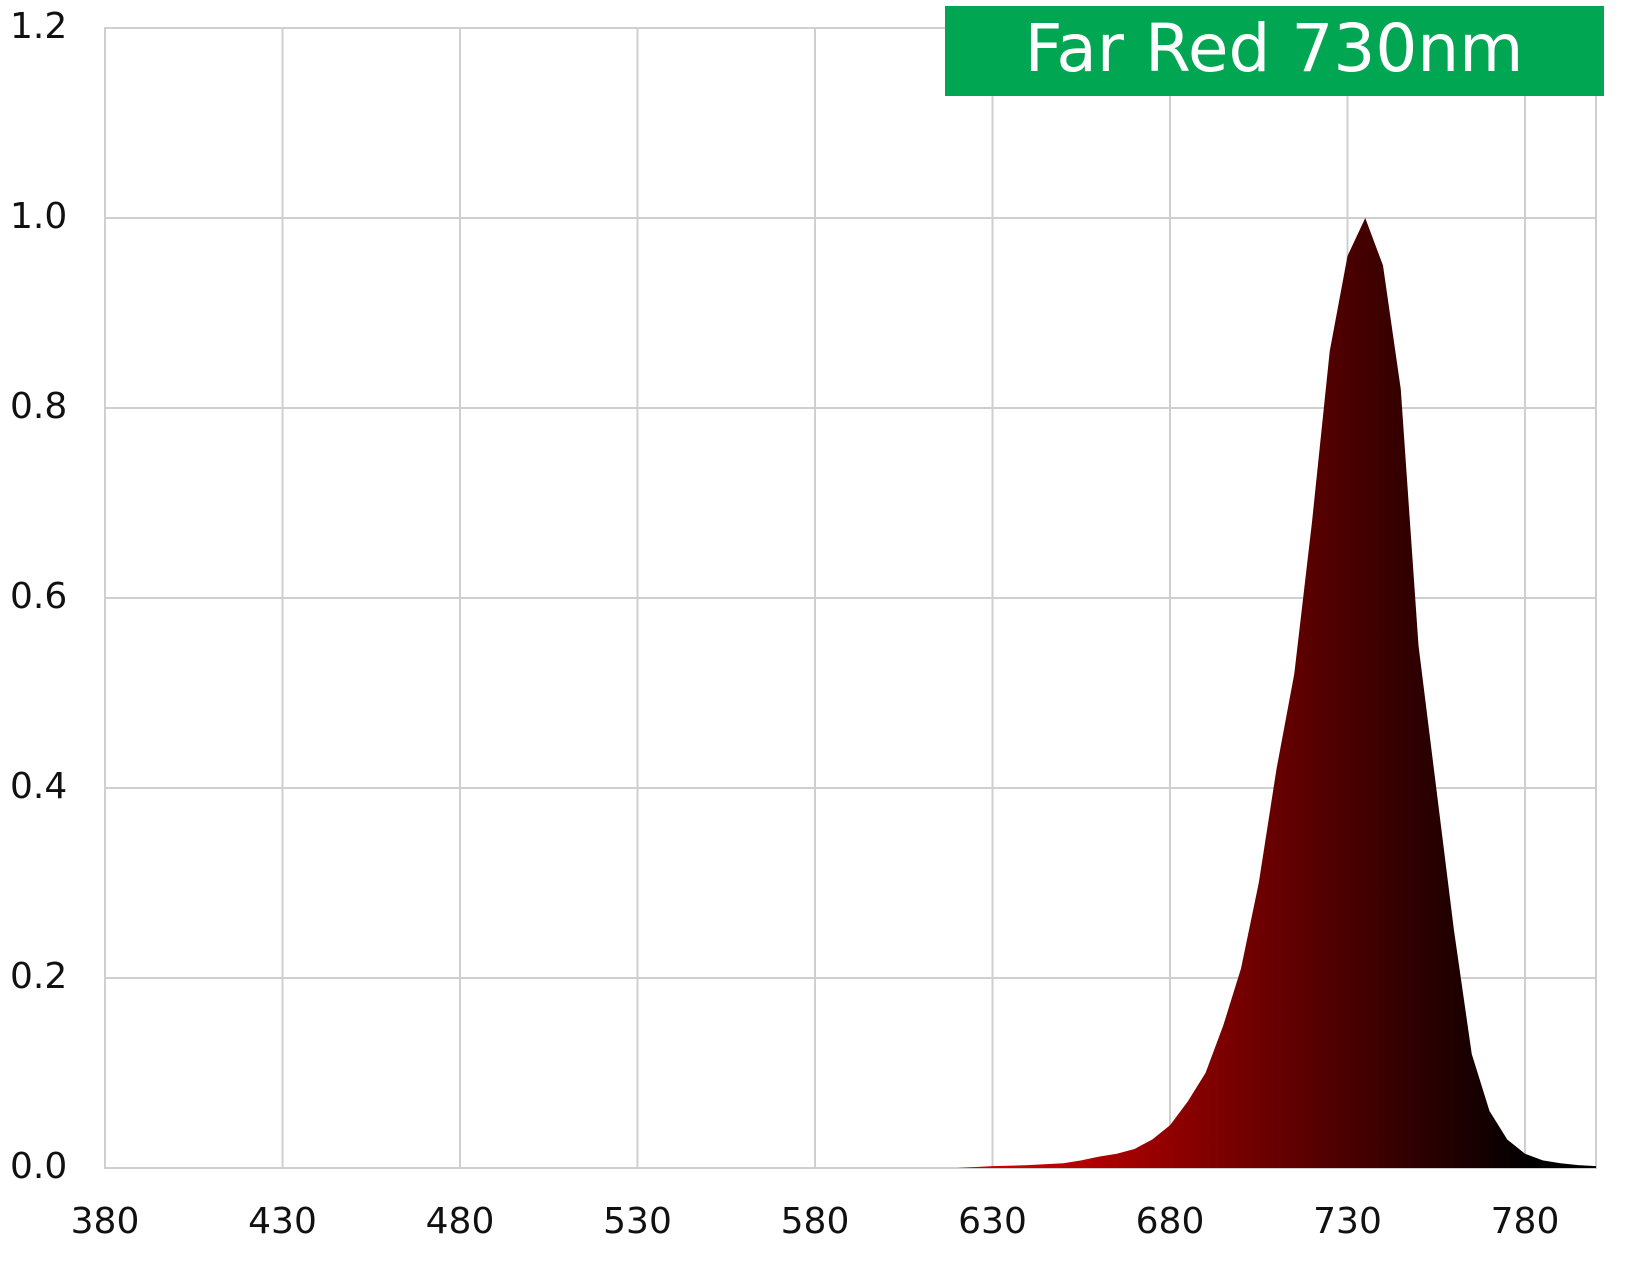 The image size is (1631, 1261). I want to click on x-tick-label: 580, so click(815, 1221).